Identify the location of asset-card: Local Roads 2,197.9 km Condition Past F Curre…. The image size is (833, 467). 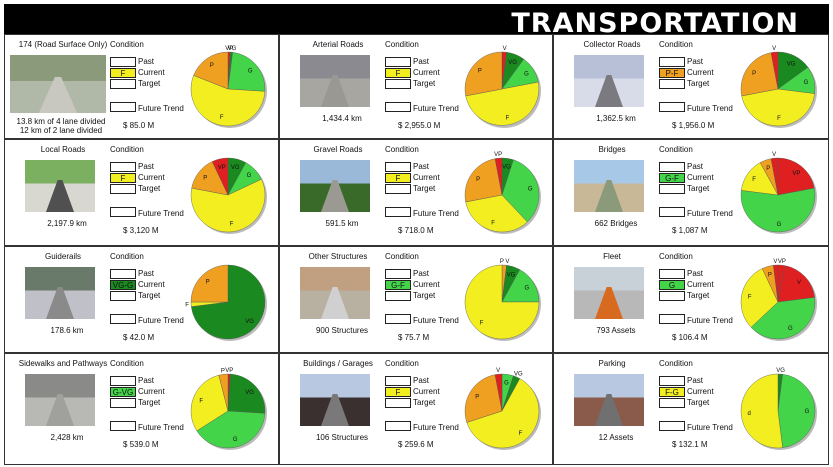
(141, 192).